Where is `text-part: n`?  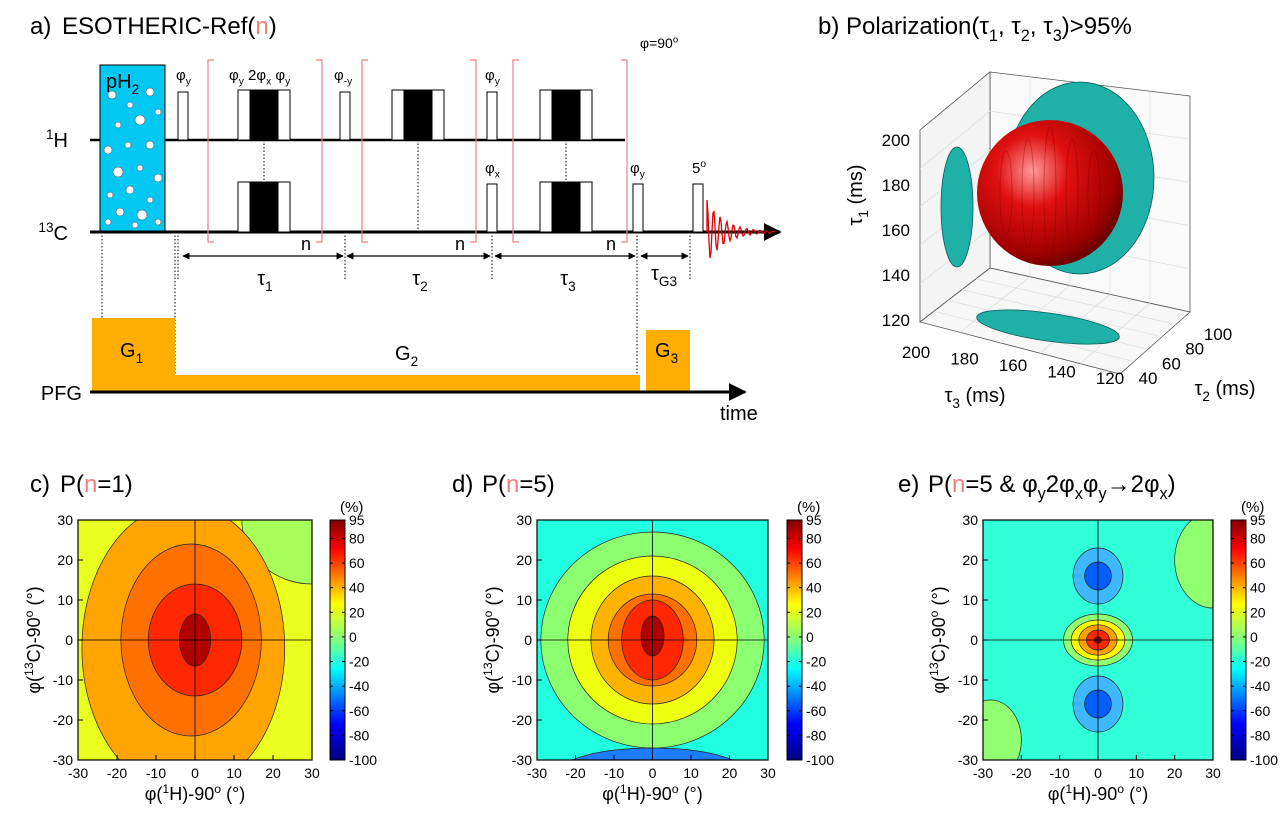 text-part: n is located at coordinates (261, 26).